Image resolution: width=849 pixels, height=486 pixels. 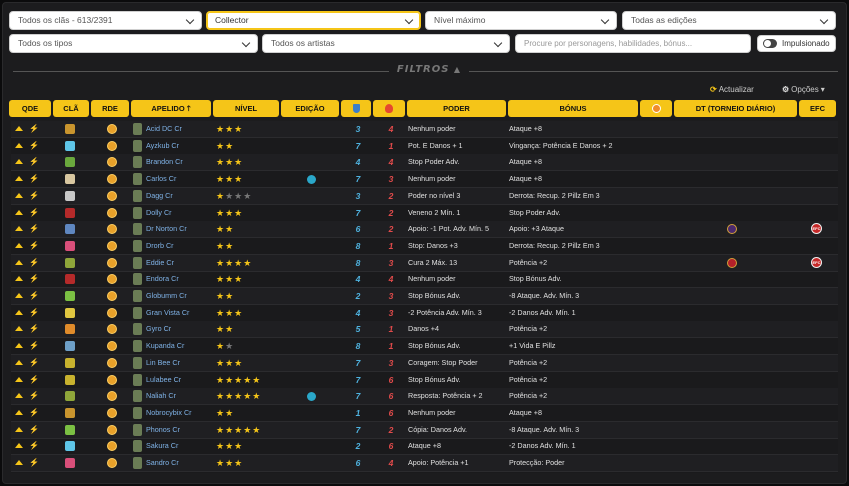 What do you see at coordinates (803, 90) in the screenshot?
I see `options-button: ⚙ Opções ▾` at bounding box center [803, 90].